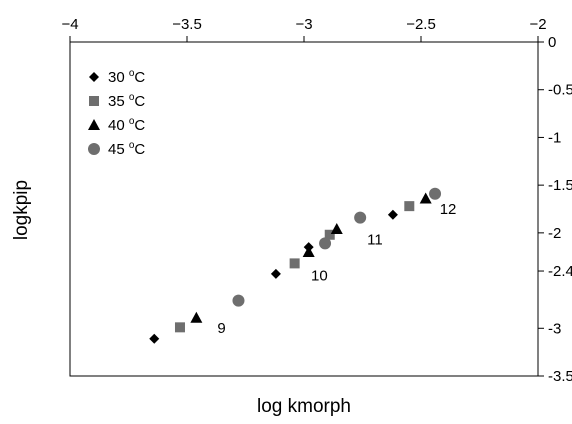 This screenshot has width=572, height=424. What do you see at coordinates (560, 271) in the screenshot?
I see `y-tick-label: -2.4` at bounding box center [560, 271].